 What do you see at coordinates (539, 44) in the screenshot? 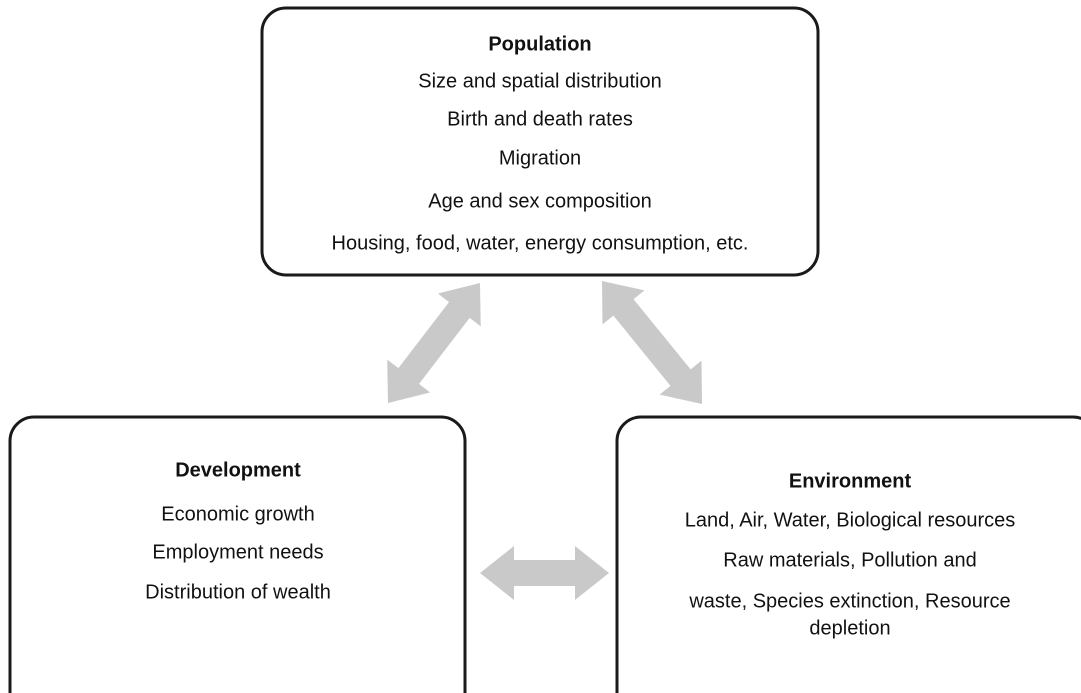
I see `node-title: Population` at bounding box center [539, 44].